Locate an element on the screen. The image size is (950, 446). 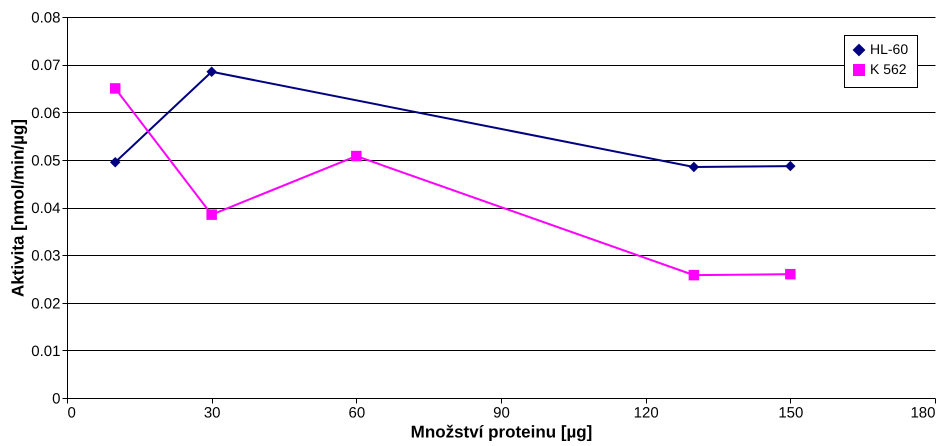
x-tick-label: 150 is located at coordinates (791, 413).